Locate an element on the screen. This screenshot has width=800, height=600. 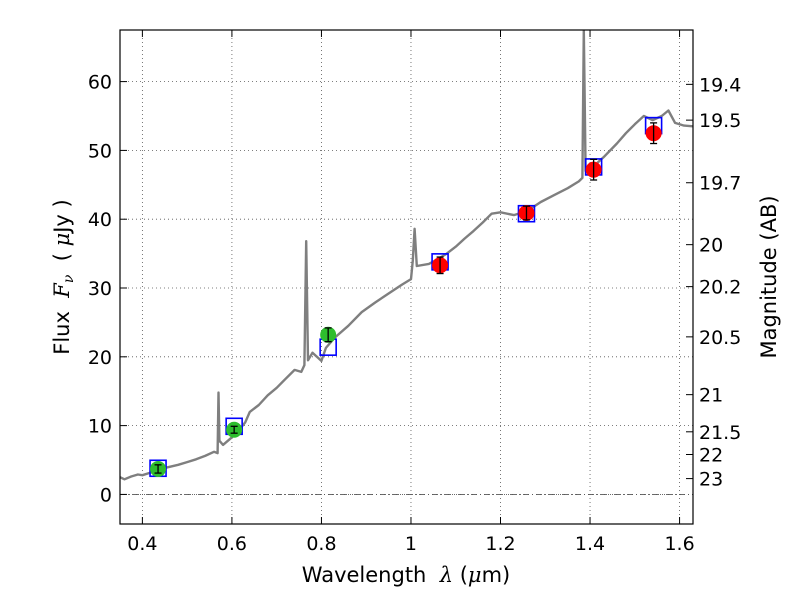
y-tick-label-1: 10 is located at coordinates (100, 427).